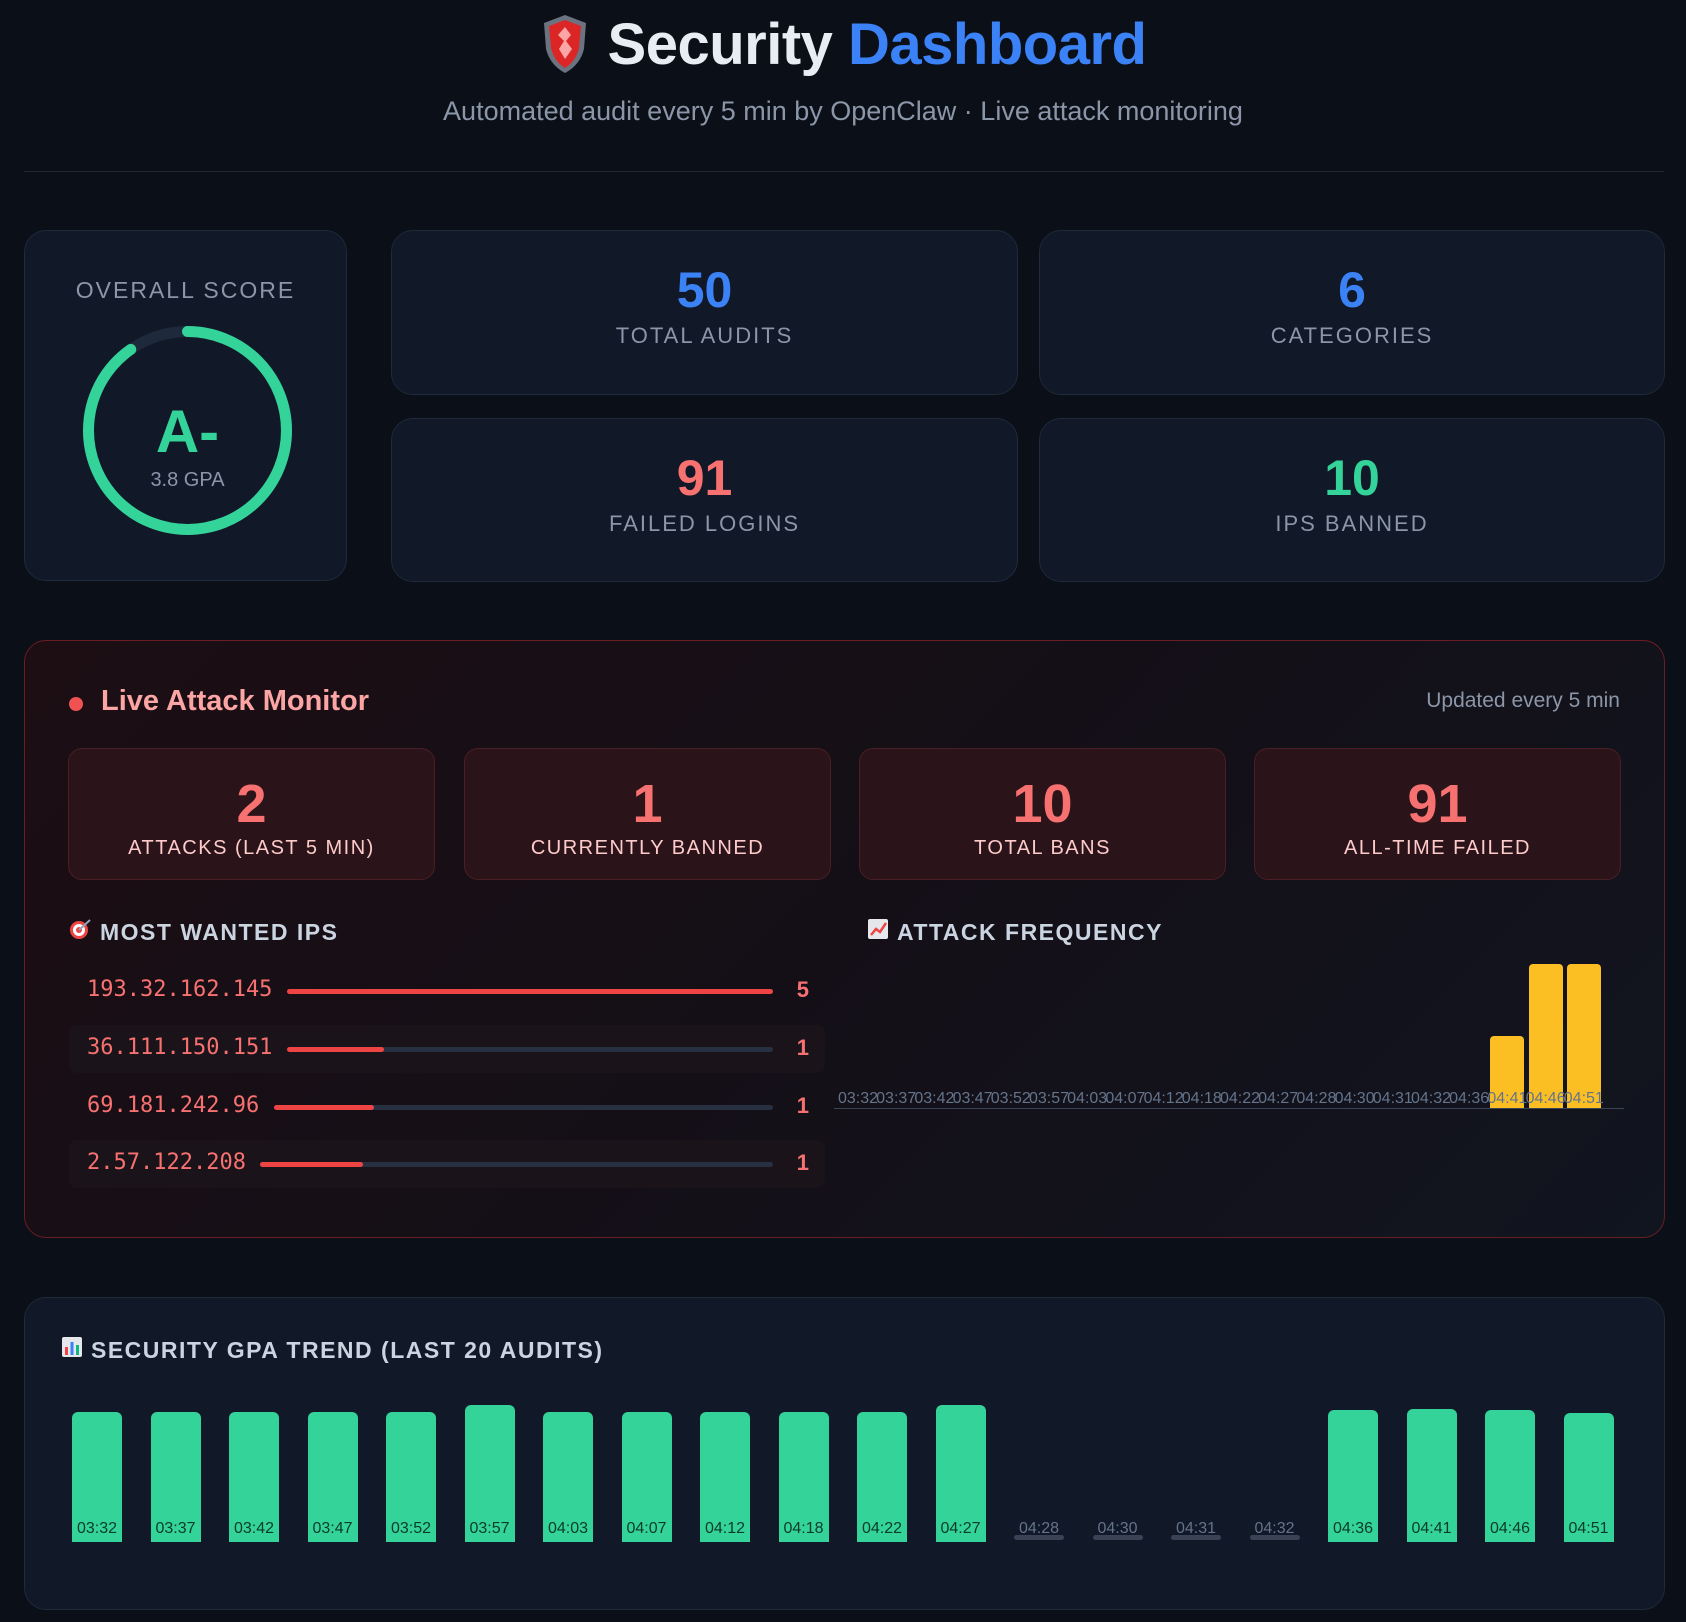  Describe the element at coordinates (180, 1047) in the screenshot. I see `wanted-ip-address: 36.111.150.151` at that location.